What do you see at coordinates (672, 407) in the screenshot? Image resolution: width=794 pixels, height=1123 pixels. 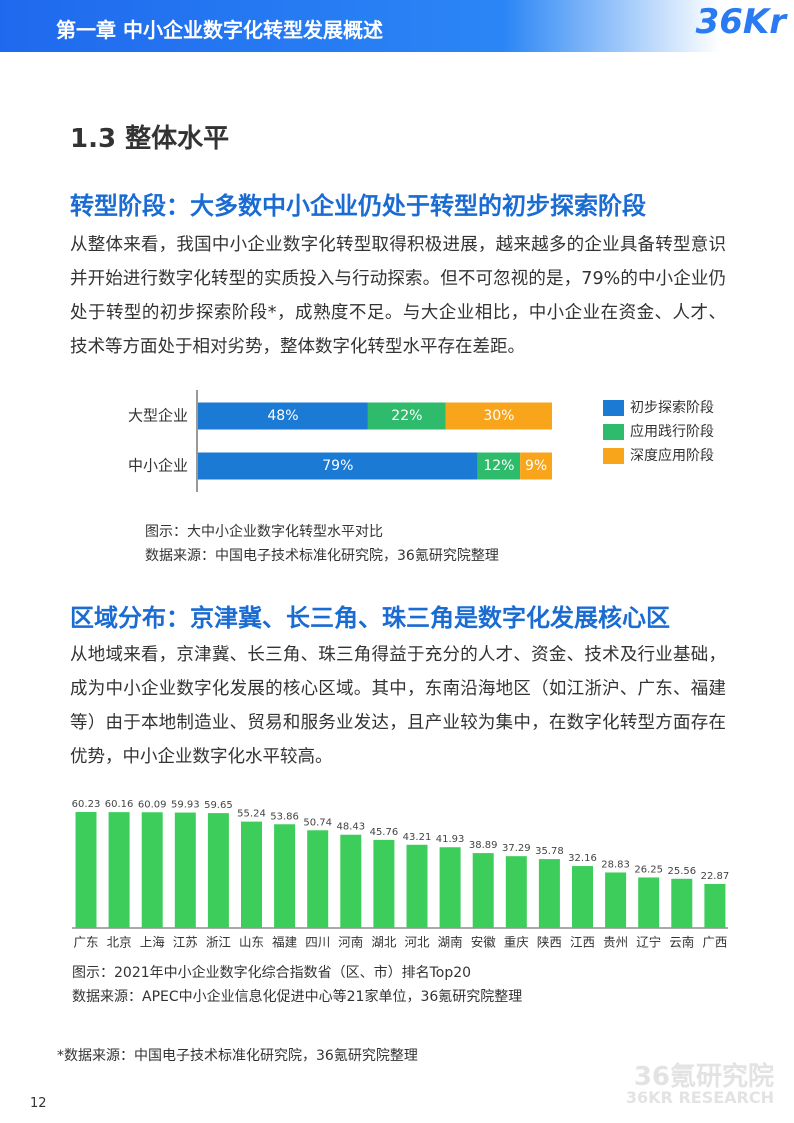 I see `legend-label: 初步探索阶段` at bounding box center [672, 407].